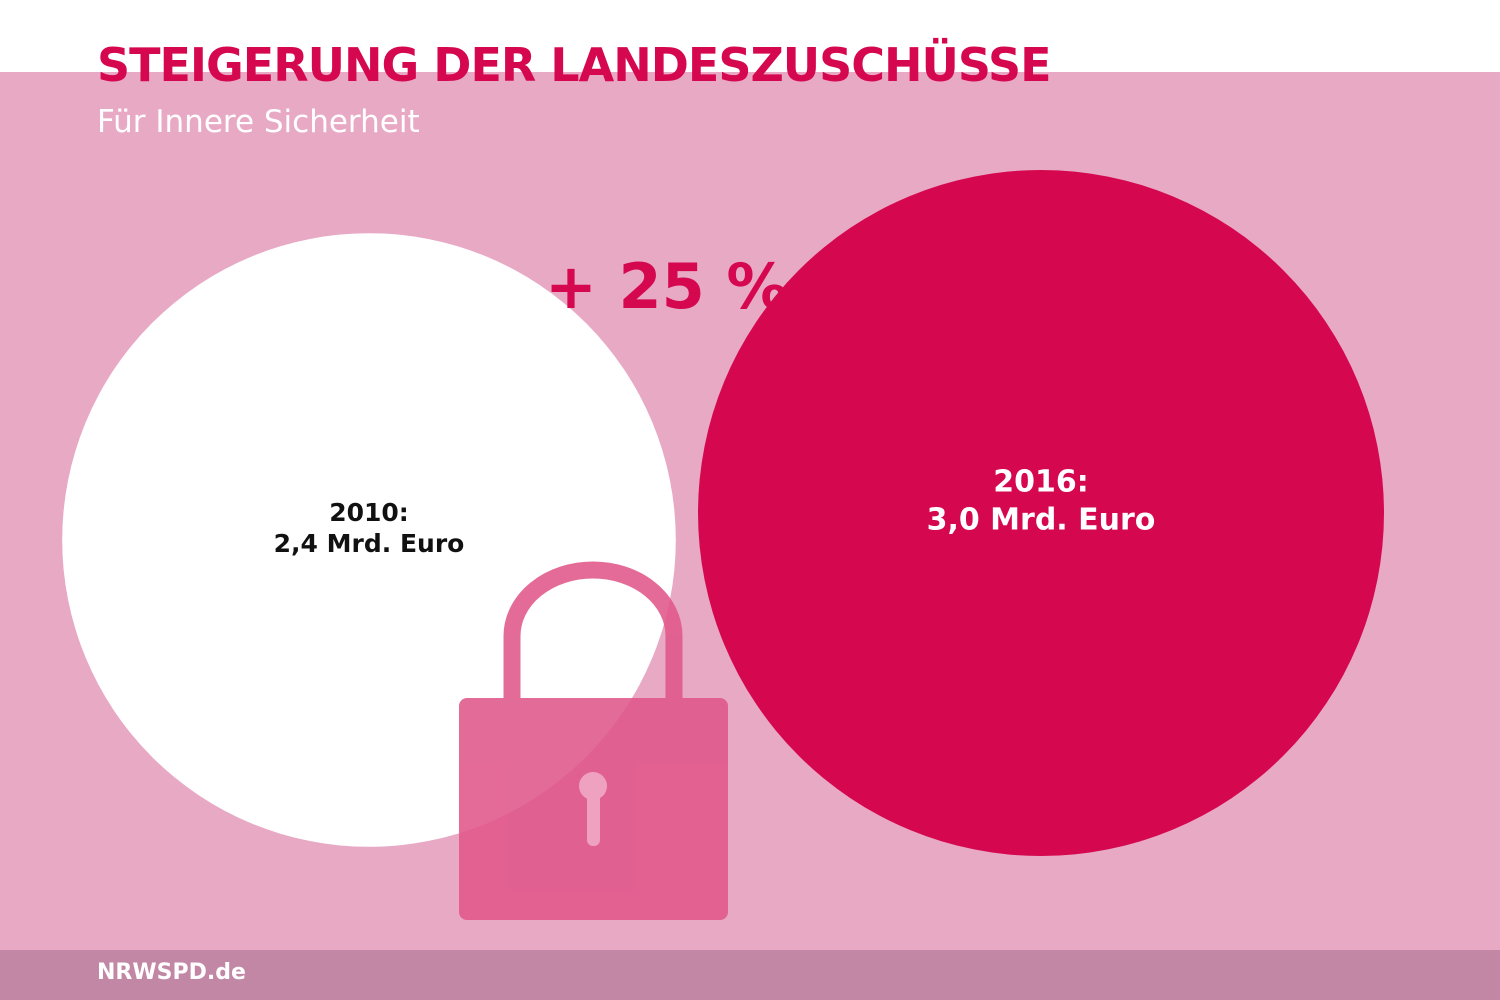 This screenshot has width=1500, height=1000. Describe the element at coordinates (258, 122) in the screenshot. I see `page-subtitle: Für Innere Sicherheit` at that location.